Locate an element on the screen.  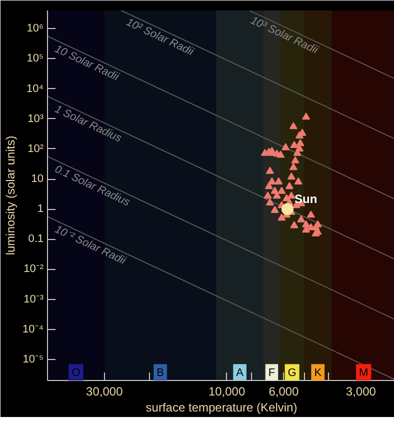
series-label: Sun is located at coordinates (306, 199).